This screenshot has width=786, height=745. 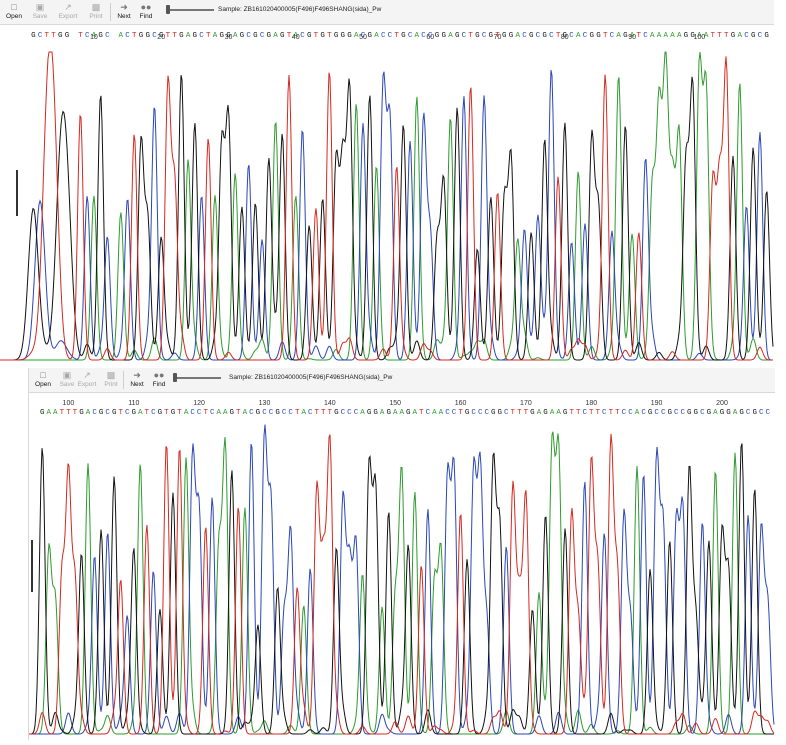 What do you see at coordinates (17, 193) in the screenshot?
I see `side-marker` at bounding box center [17, 193].